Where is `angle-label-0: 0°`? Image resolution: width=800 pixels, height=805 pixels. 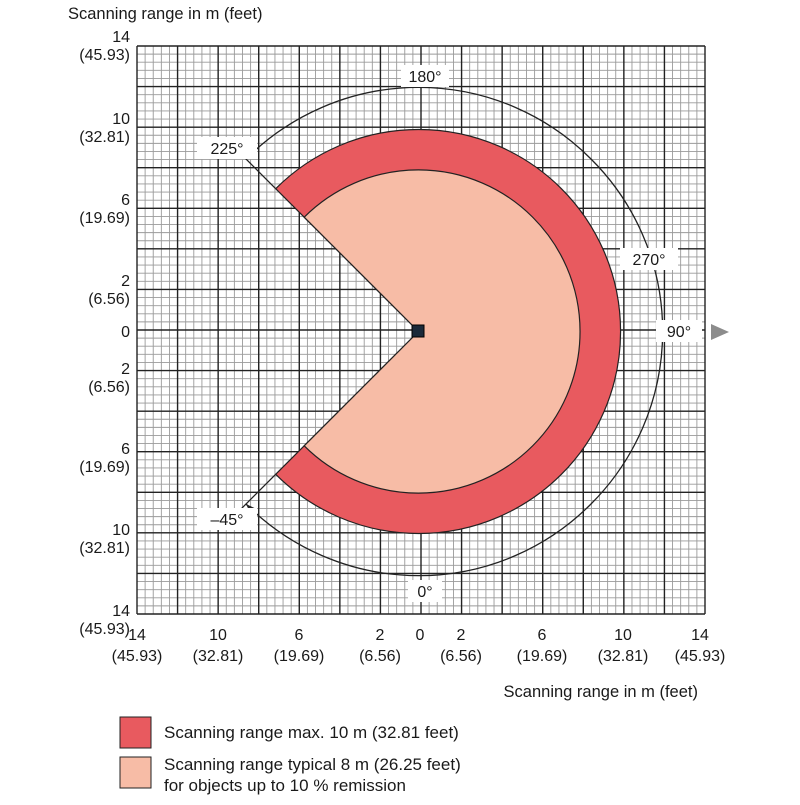
angle-label-0: 0° is located at coordinates (425, 591).